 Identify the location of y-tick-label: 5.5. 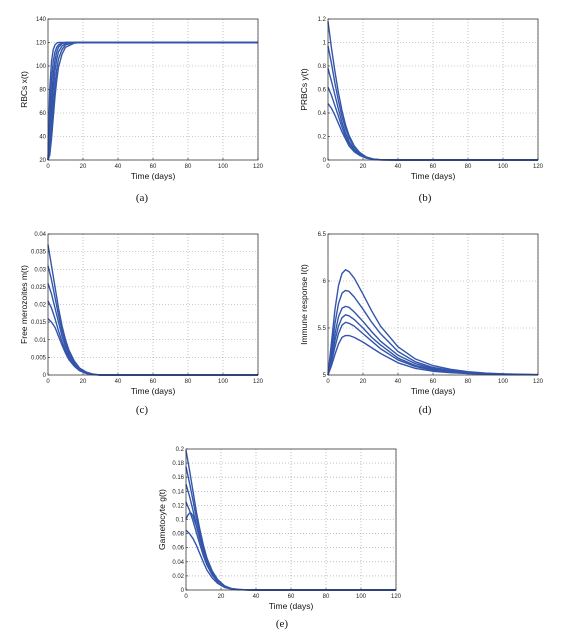
(322, 329).